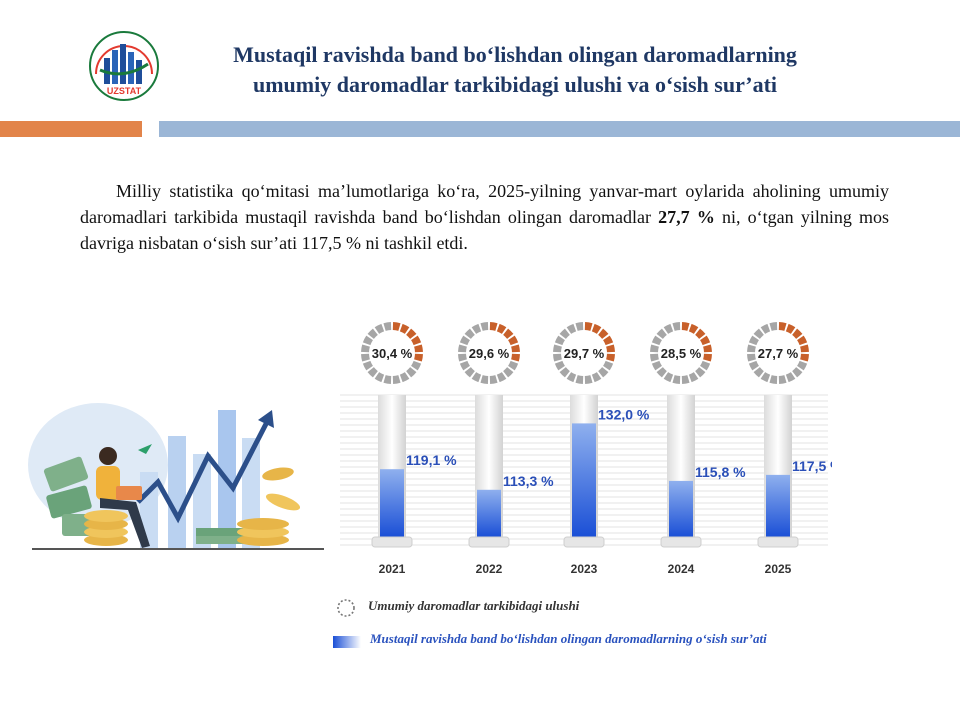 This screenshot has width=960, height=720. I want to click on growth-bar-2024, so click(681, 508).